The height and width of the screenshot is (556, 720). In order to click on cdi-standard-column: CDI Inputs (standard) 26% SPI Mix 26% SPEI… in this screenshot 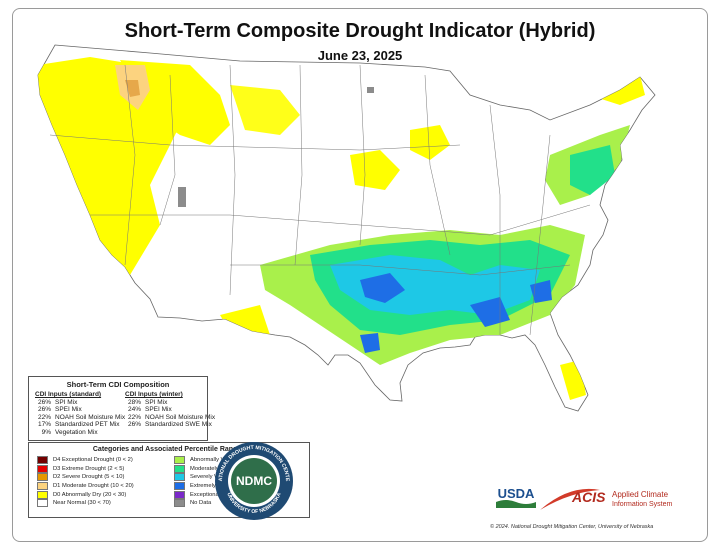, I will do `click(80, 413)`.